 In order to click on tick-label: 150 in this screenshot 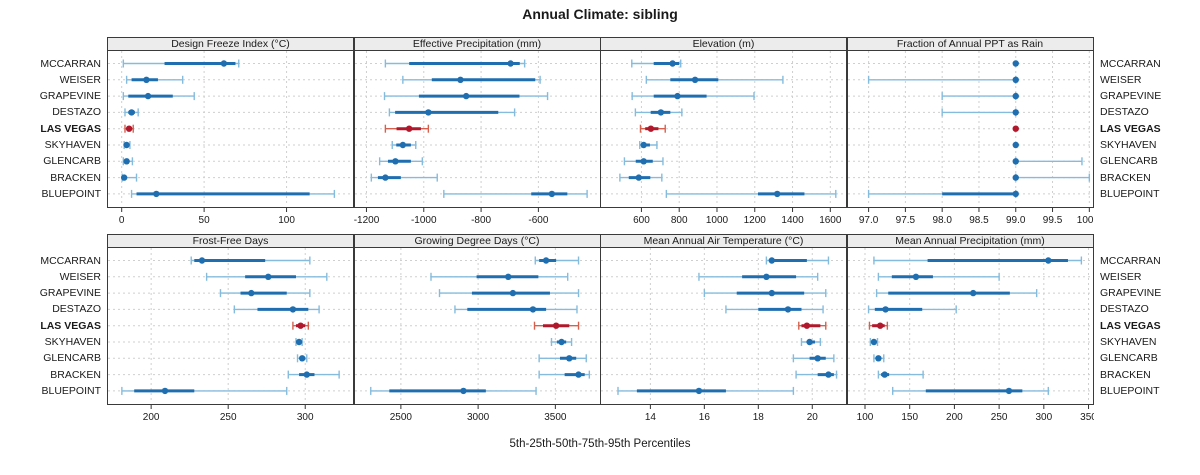, I will do `click(909, 417)`.